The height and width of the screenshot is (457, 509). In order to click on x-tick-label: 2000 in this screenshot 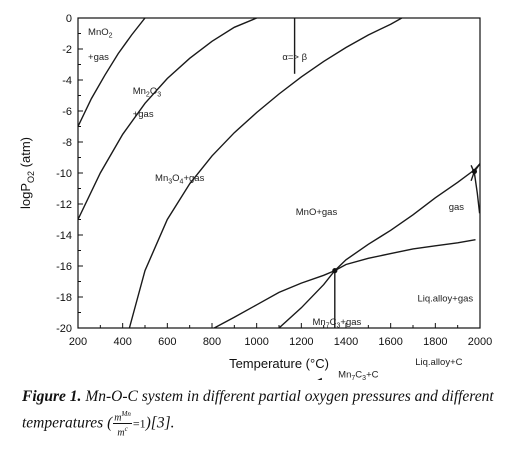, I will do `click(480, 342)`.